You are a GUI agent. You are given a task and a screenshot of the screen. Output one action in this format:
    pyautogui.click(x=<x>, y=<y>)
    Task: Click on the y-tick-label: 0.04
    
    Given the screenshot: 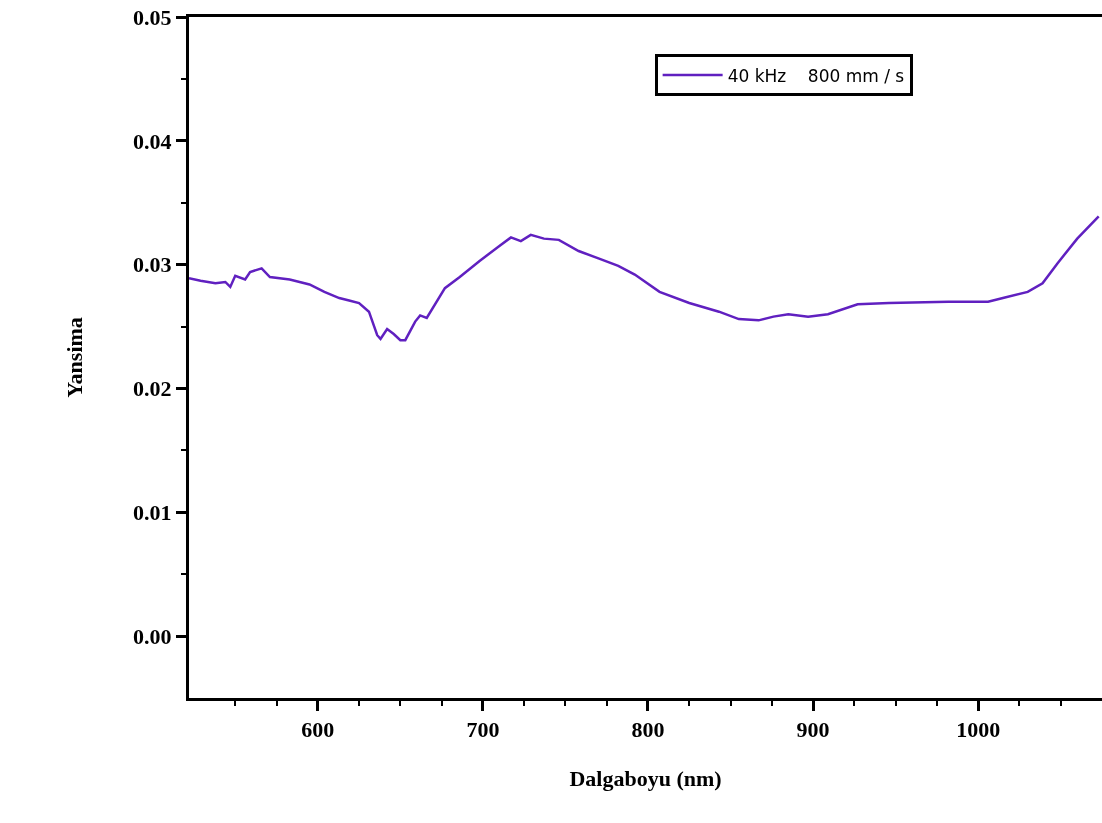 What is the action you would take?
    pyautogui.click(x=152, y=141)
    